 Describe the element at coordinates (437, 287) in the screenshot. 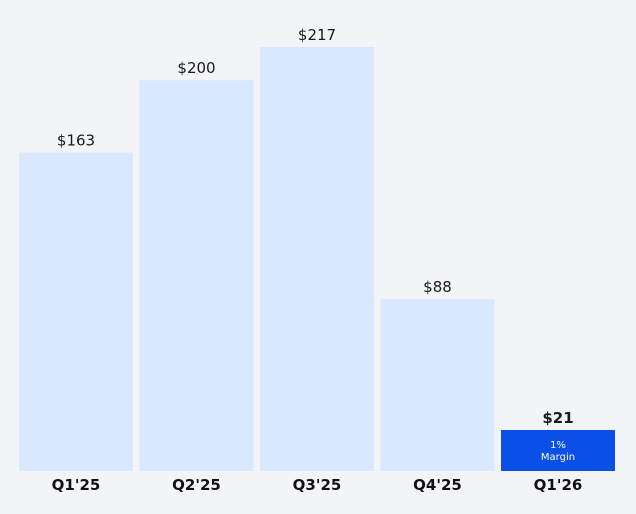

I see `value-label-3: $88` at that location.